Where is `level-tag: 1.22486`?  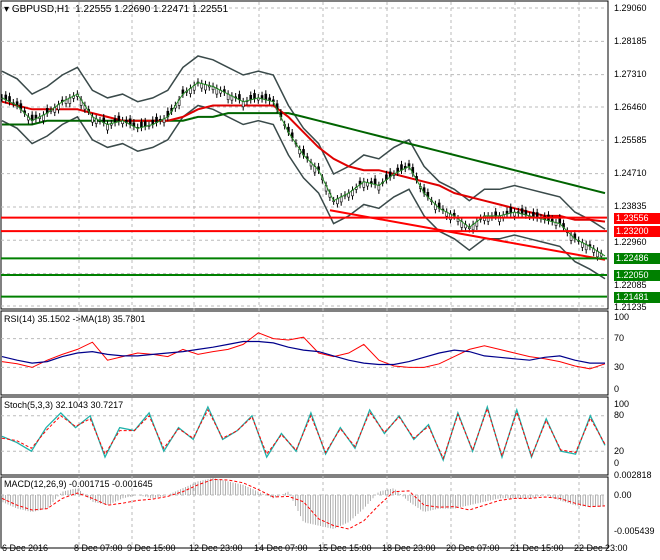 level-tag: 1.22486 is located at coordinates (637, 259).